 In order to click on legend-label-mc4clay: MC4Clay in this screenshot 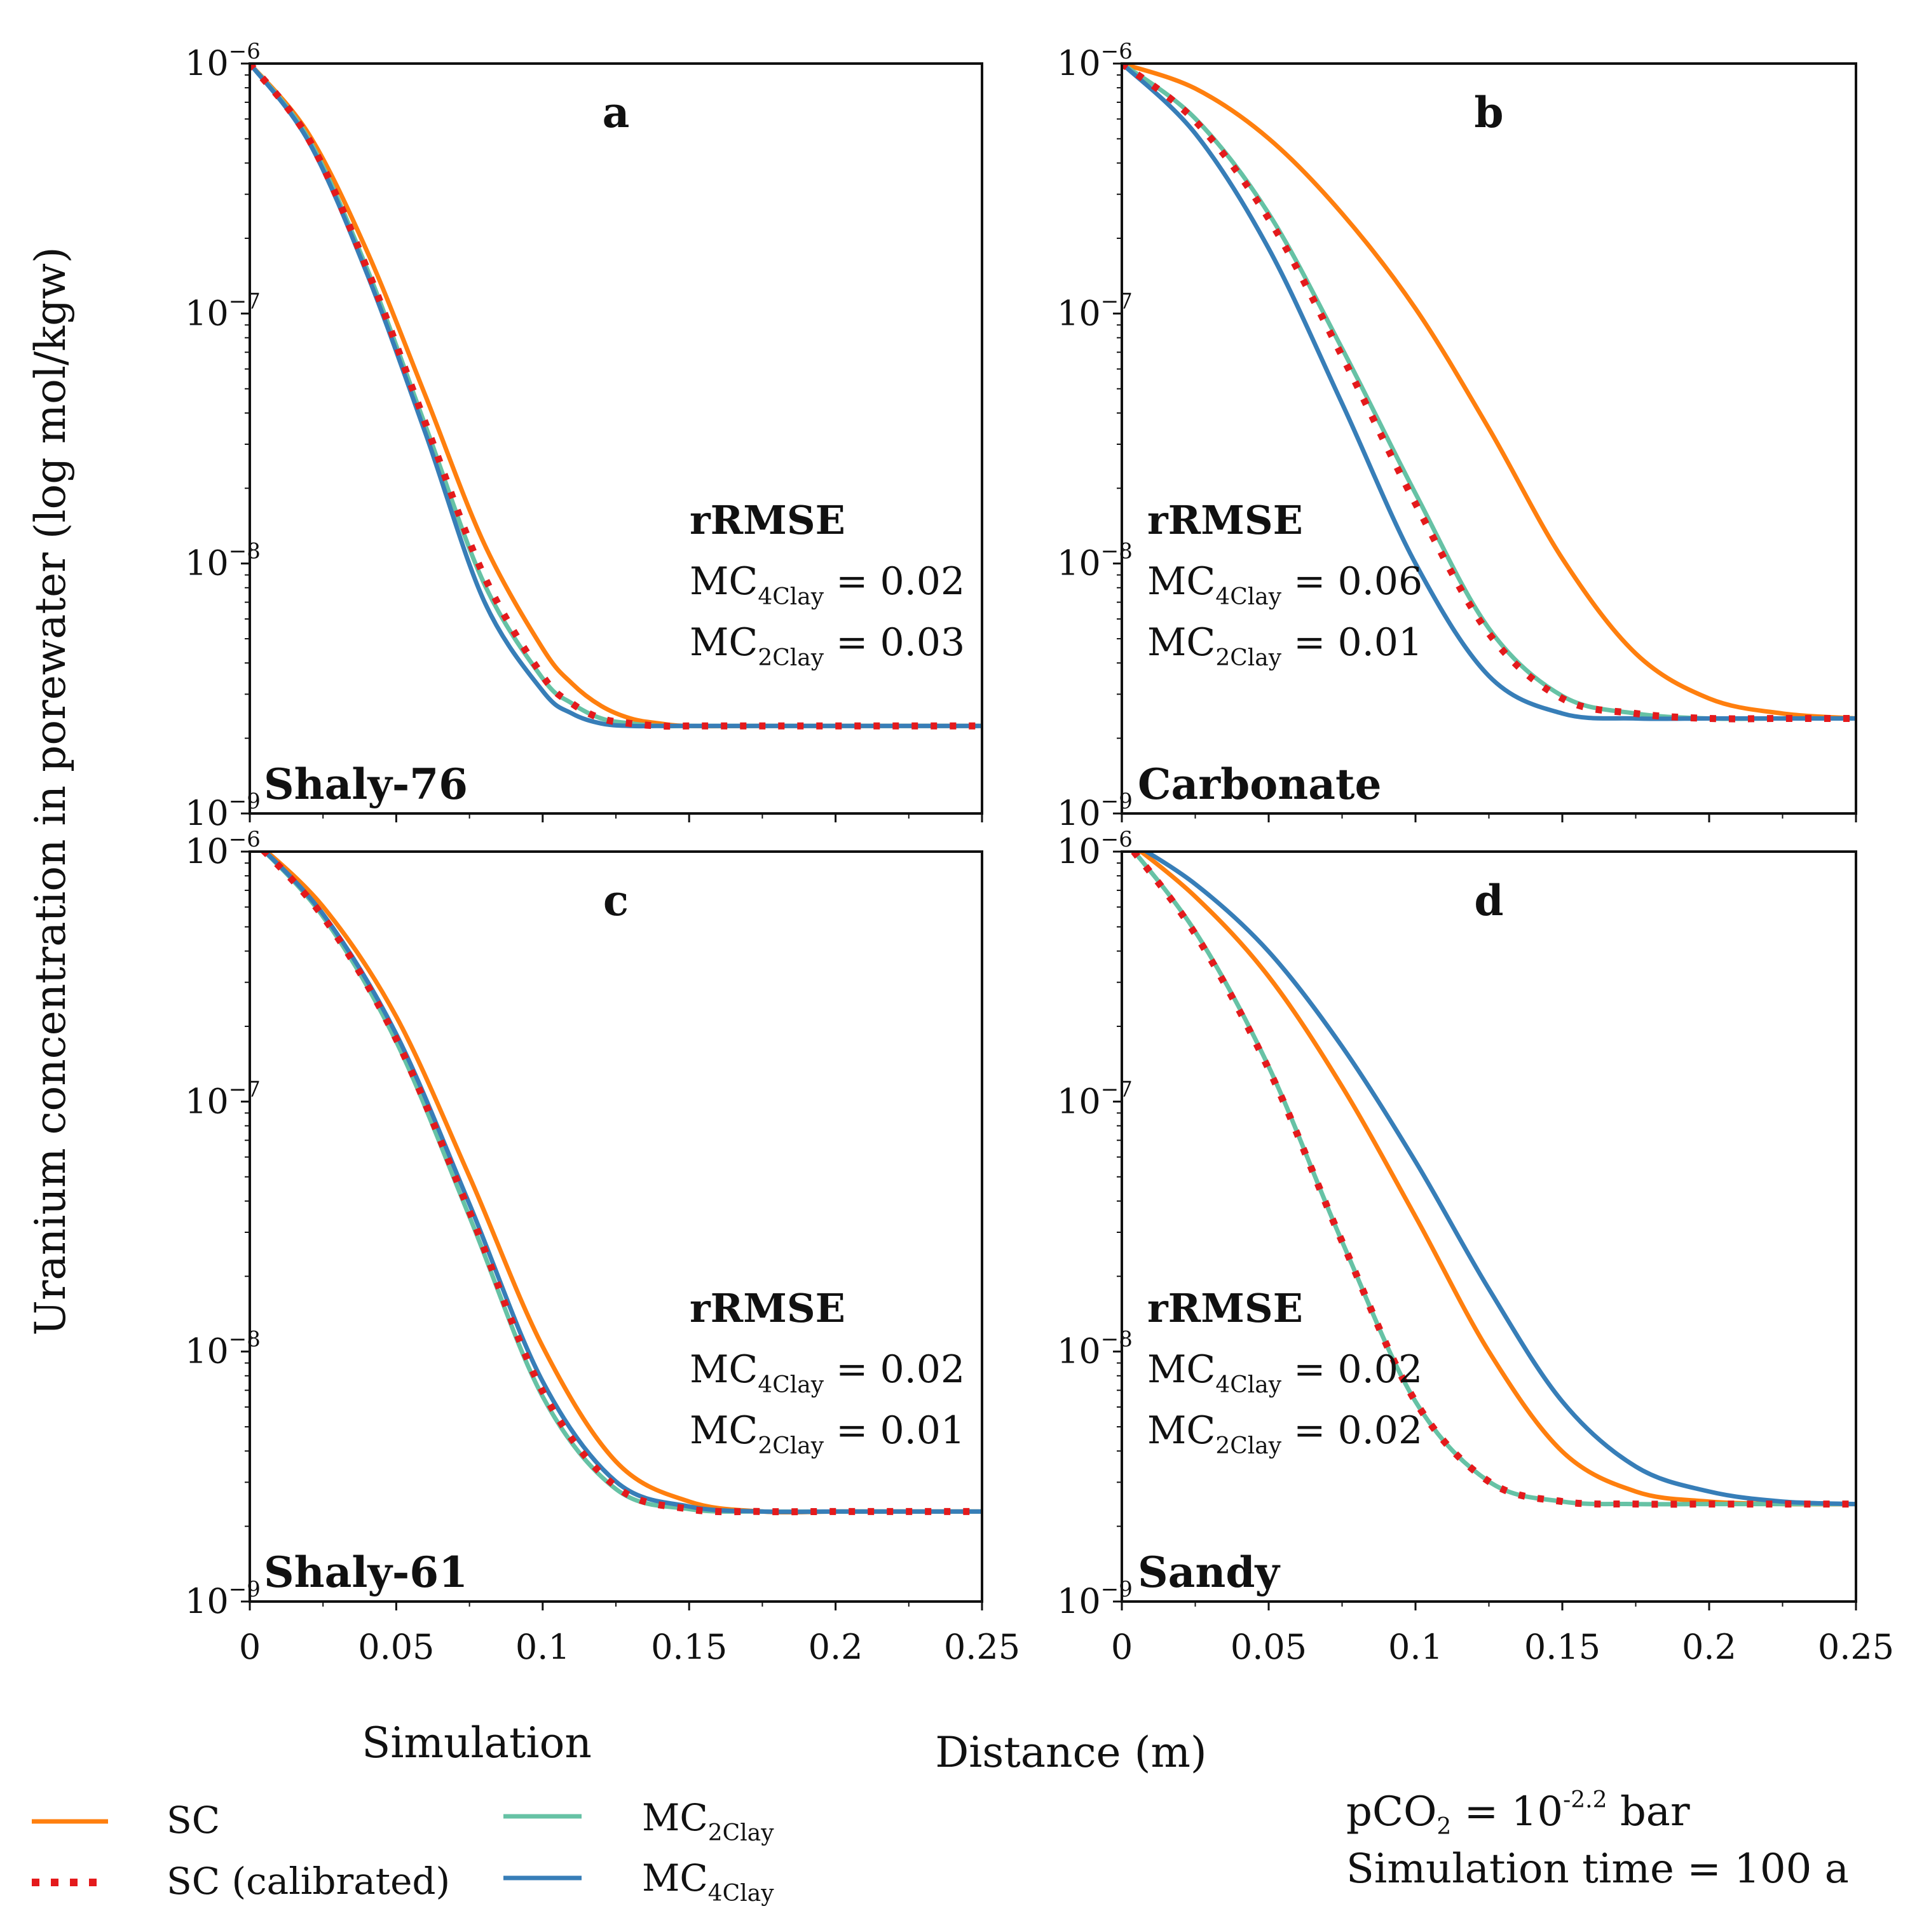, I will do `click(708, 1881)`.